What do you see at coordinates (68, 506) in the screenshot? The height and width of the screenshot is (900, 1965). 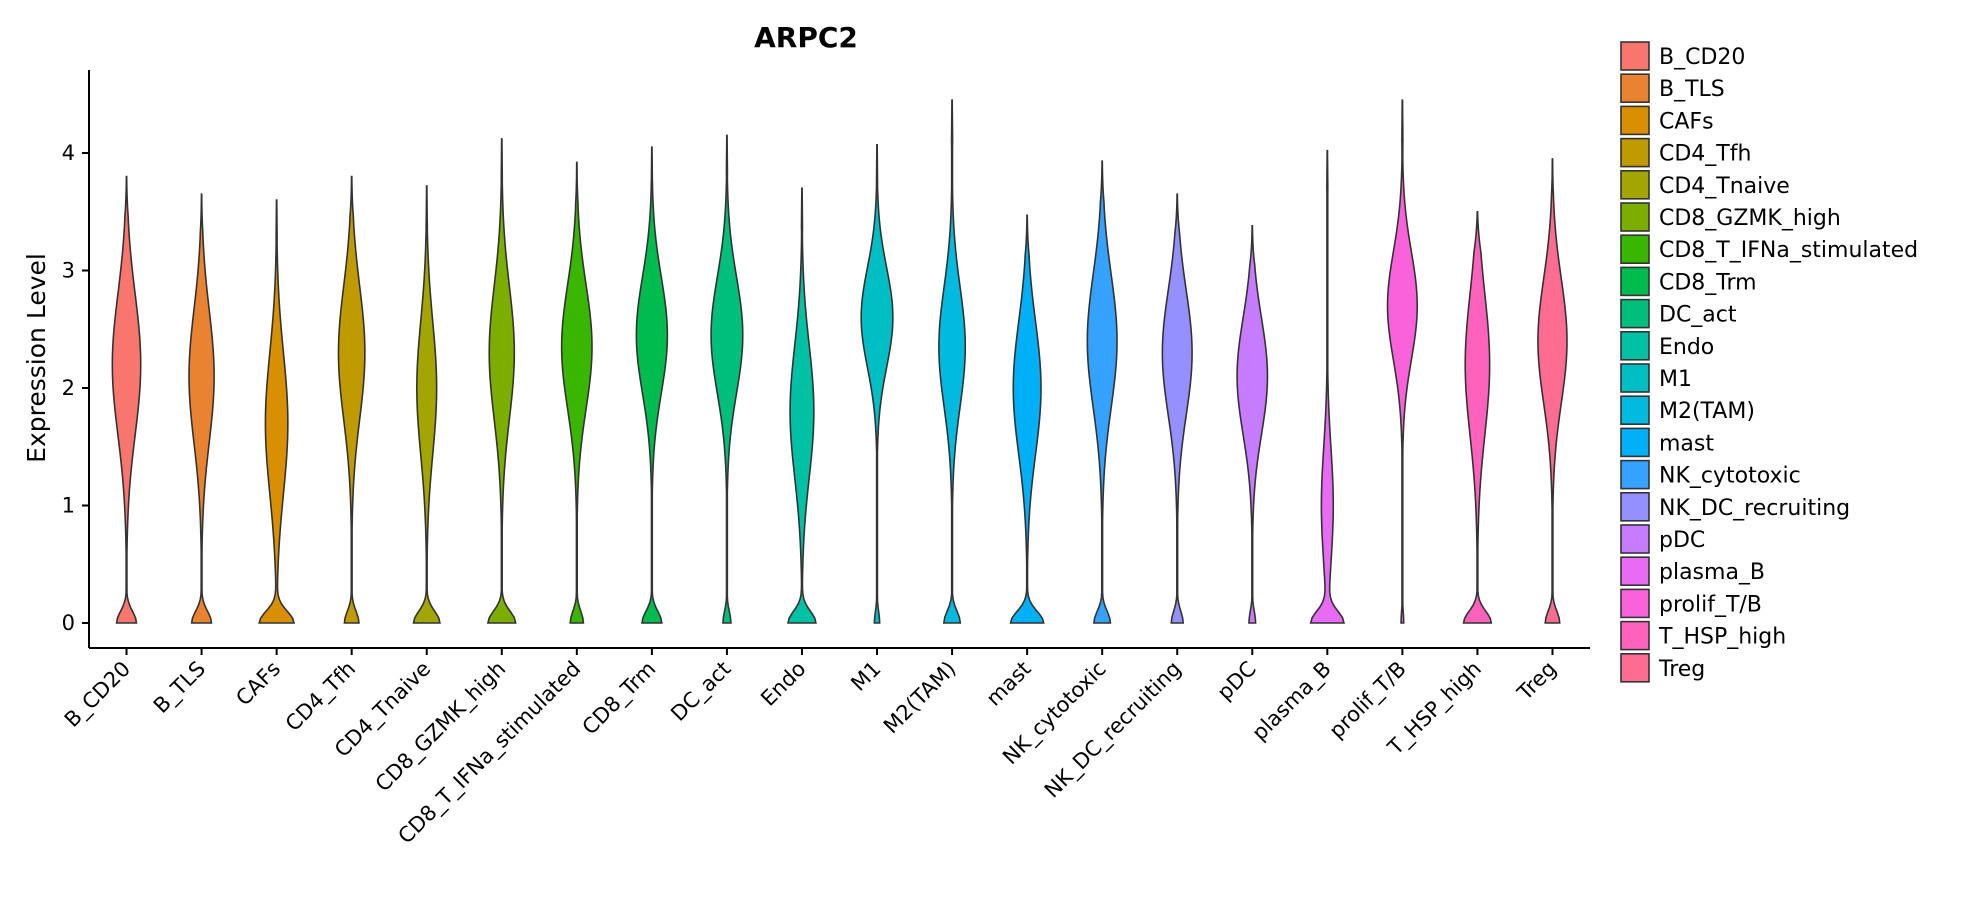 I see `y-tick-label: 1` at bounding box center [68, 506].